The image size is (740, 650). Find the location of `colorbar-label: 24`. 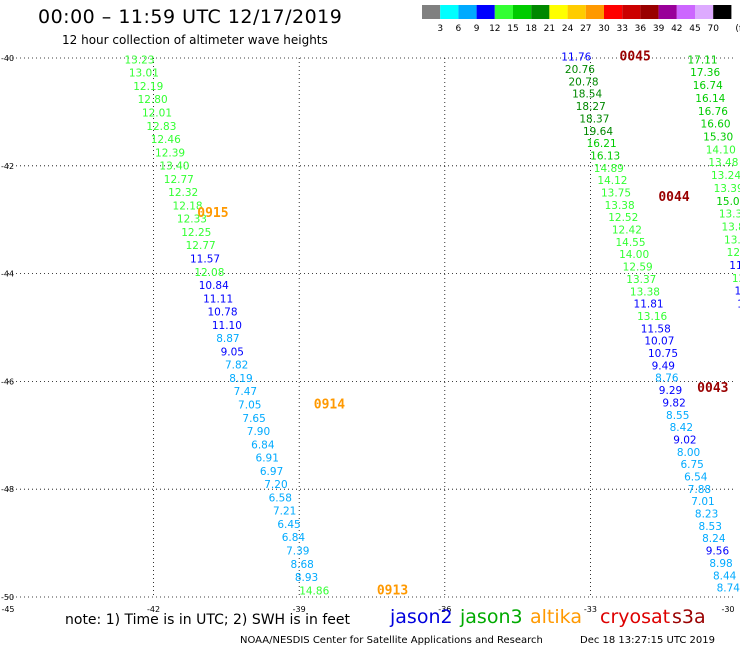

colorbar-label: 24 is located at coordinates (568, 29).